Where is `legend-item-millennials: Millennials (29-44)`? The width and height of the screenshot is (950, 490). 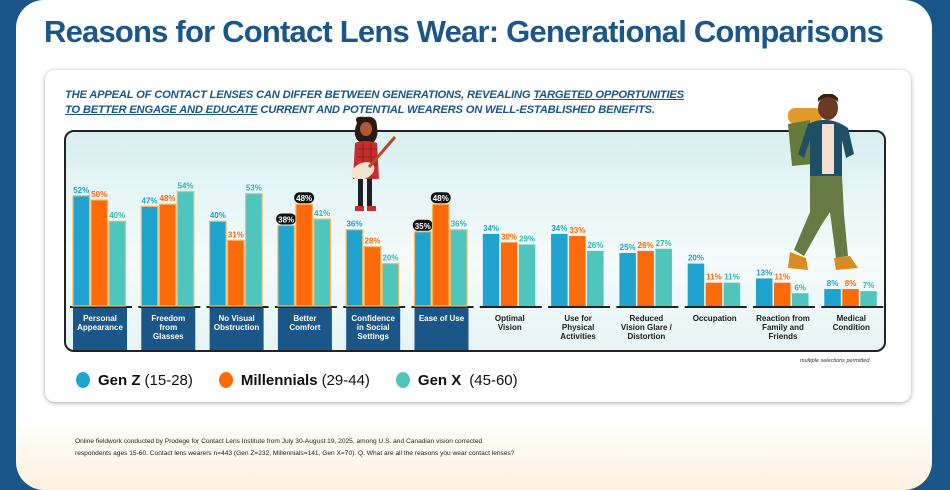
legend-item-millennials: Millennials (29-44) is located at coordinates (294, 380).